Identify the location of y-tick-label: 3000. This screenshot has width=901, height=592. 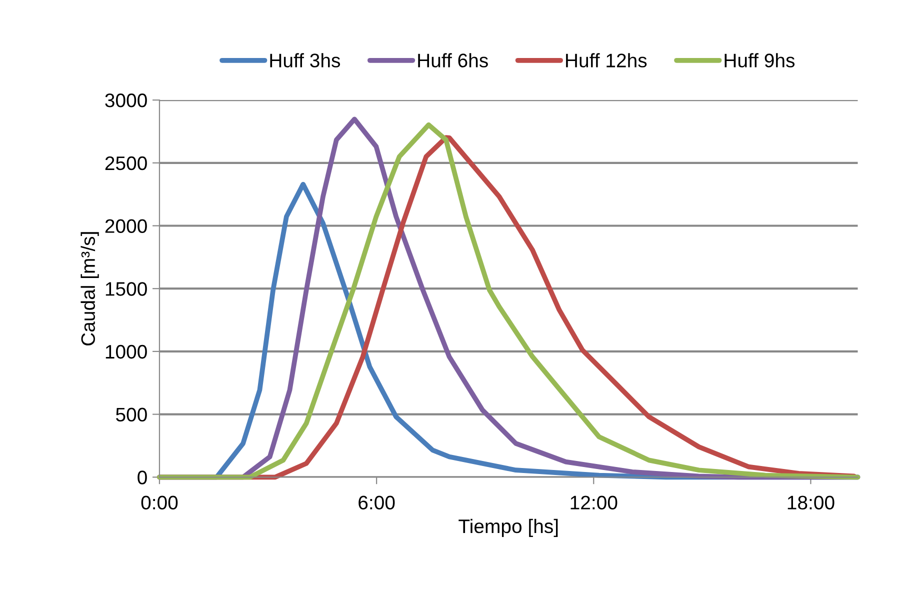
(126, 101).